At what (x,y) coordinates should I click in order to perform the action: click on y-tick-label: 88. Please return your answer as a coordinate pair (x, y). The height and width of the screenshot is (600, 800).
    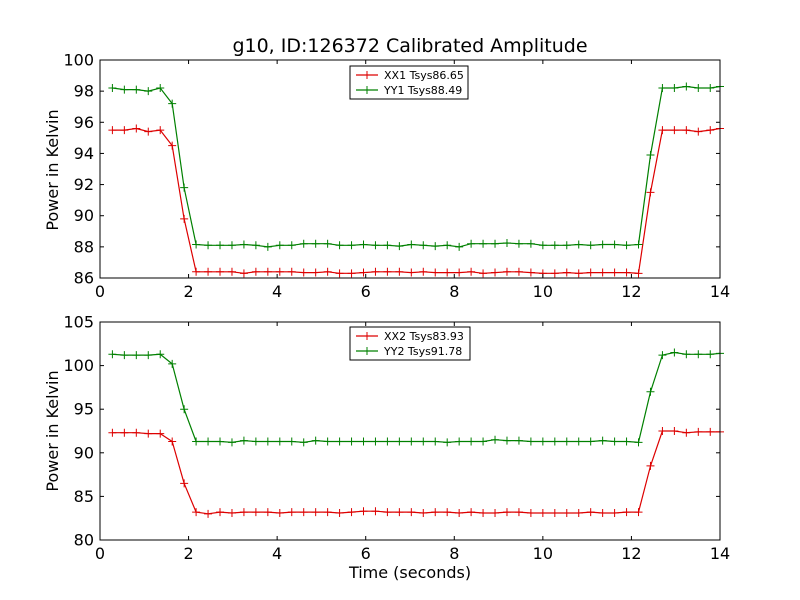
    Looking at the image, I should click on (84, 246).